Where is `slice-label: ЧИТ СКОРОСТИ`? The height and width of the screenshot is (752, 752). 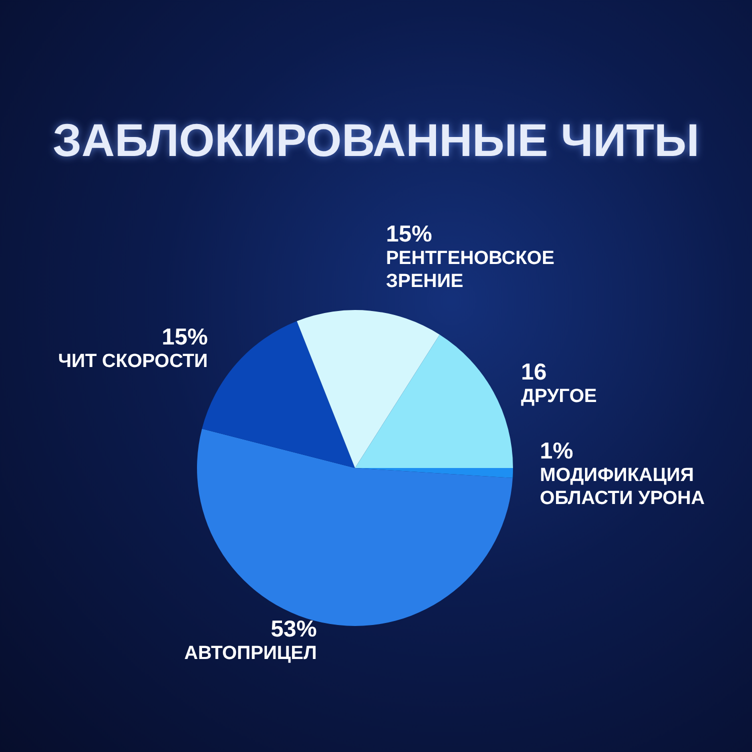 slice-label: ЧИТ СКОРОСТИ is located at coordinates (133, 361).